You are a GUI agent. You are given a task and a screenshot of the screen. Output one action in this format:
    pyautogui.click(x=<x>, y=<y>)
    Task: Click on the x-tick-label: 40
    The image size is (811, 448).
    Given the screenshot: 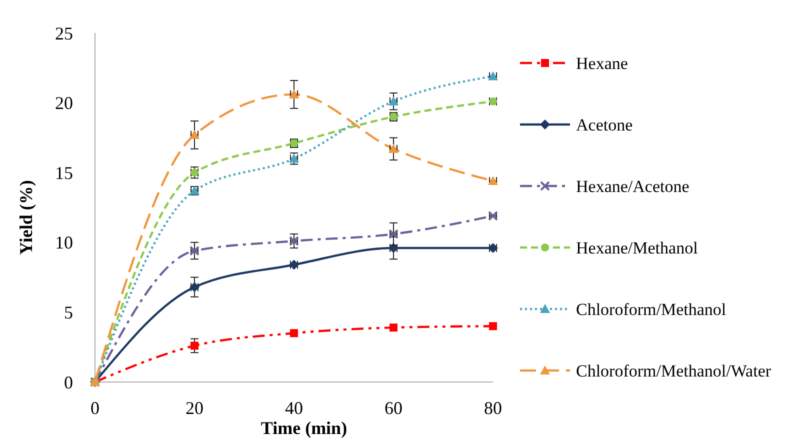 What is the action you would take?
    pyautogui.click(x=294, y=408)
    